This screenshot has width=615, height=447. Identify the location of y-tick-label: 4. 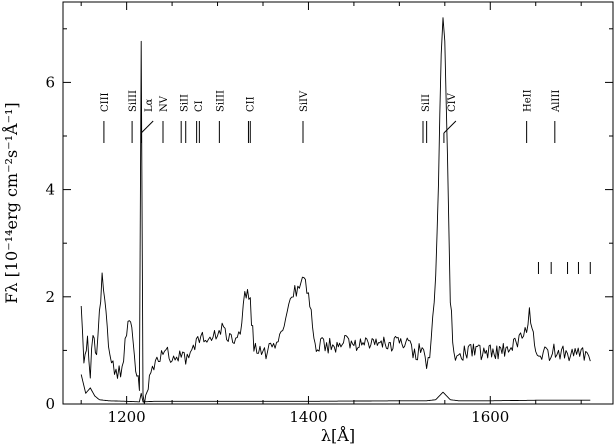
(50, 190).